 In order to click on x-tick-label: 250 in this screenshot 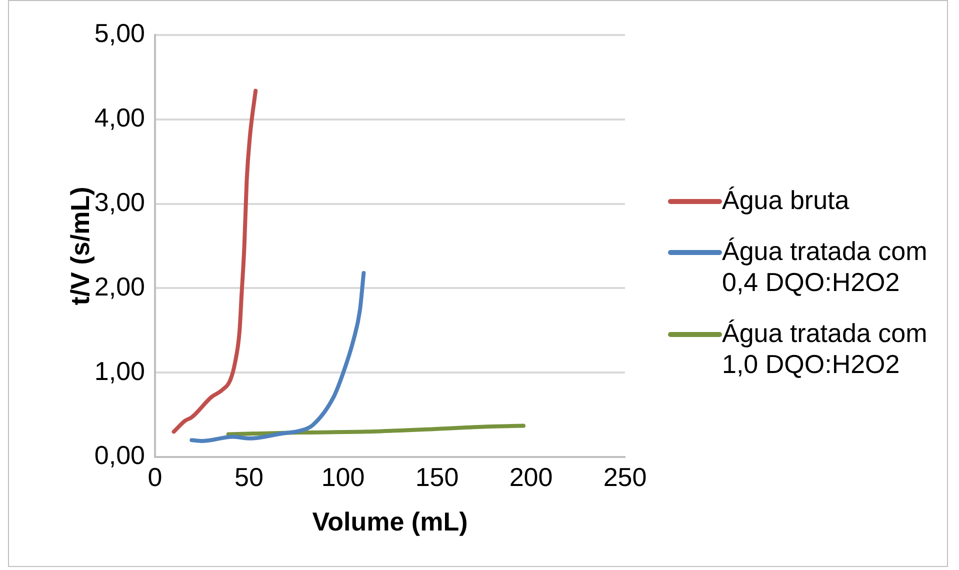, I will do `click(625, 477)`.